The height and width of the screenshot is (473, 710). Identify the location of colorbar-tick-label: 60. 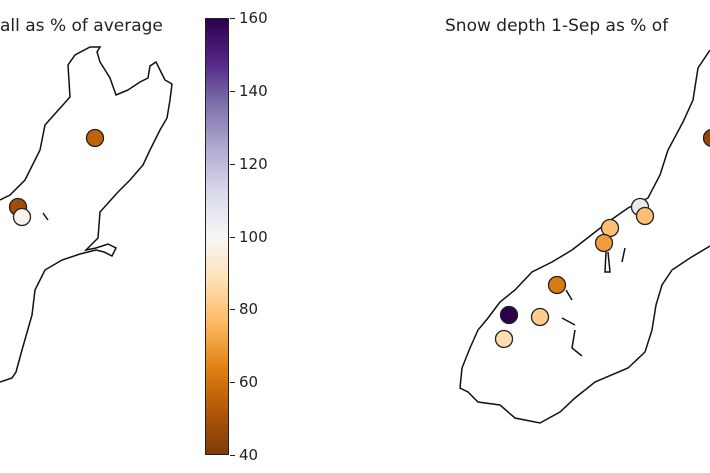
(249, 382).